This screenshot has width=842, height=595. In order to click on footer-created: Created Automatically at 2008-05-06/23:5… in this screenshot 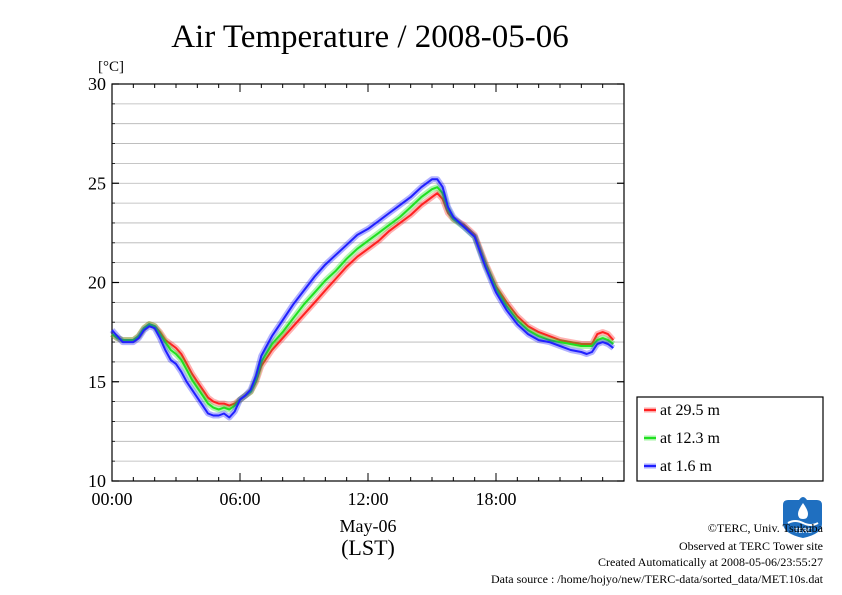, I will do `click(710, 562)`.